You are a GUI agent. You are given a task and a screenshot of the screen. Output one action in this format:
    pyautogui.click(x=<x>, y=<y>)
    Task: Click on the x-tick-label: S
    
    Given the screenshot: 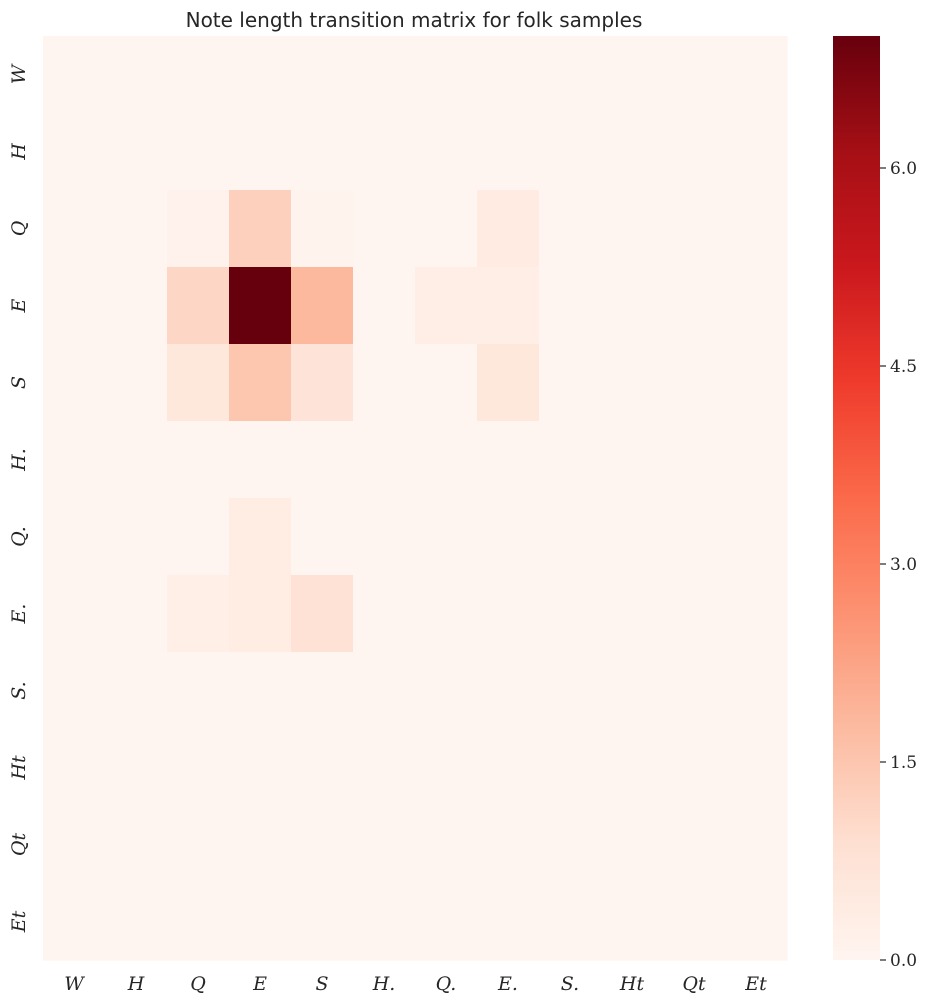 What is the action you would take?
    pyautogui.click(x=321, y=984)
    